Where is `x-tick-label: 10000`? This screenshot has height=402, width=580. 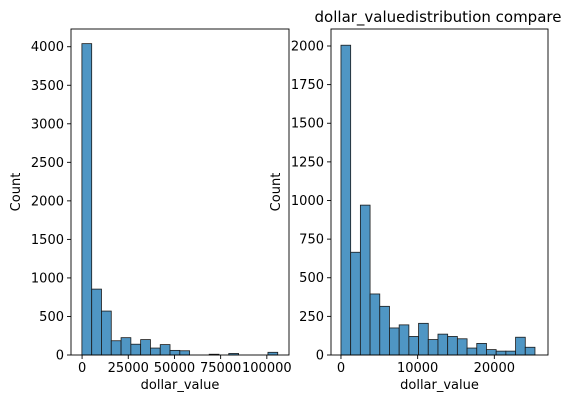 x-tick-label: 10000 is located at coordinates (417, 368).